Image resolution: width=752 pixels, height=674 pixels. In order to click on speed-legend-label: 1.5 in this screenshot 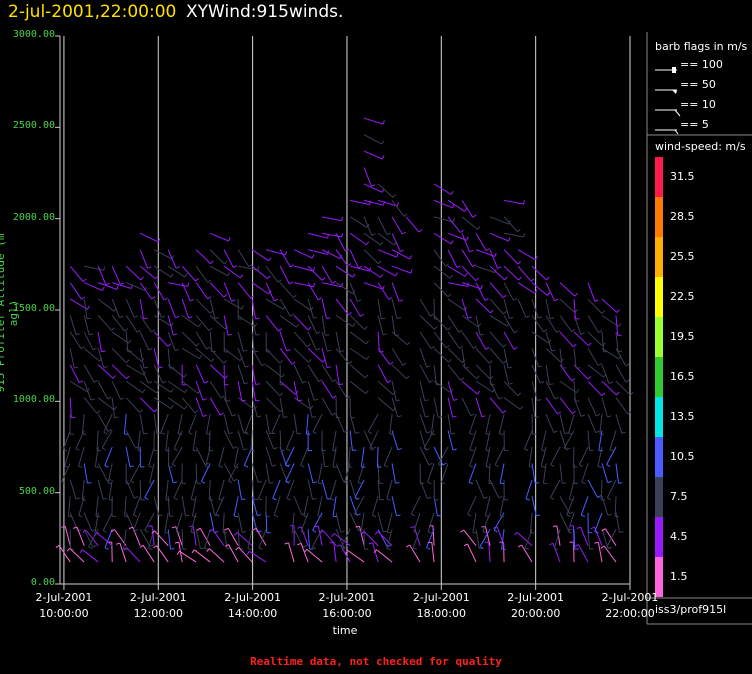, I will do `click(679, 576)`.